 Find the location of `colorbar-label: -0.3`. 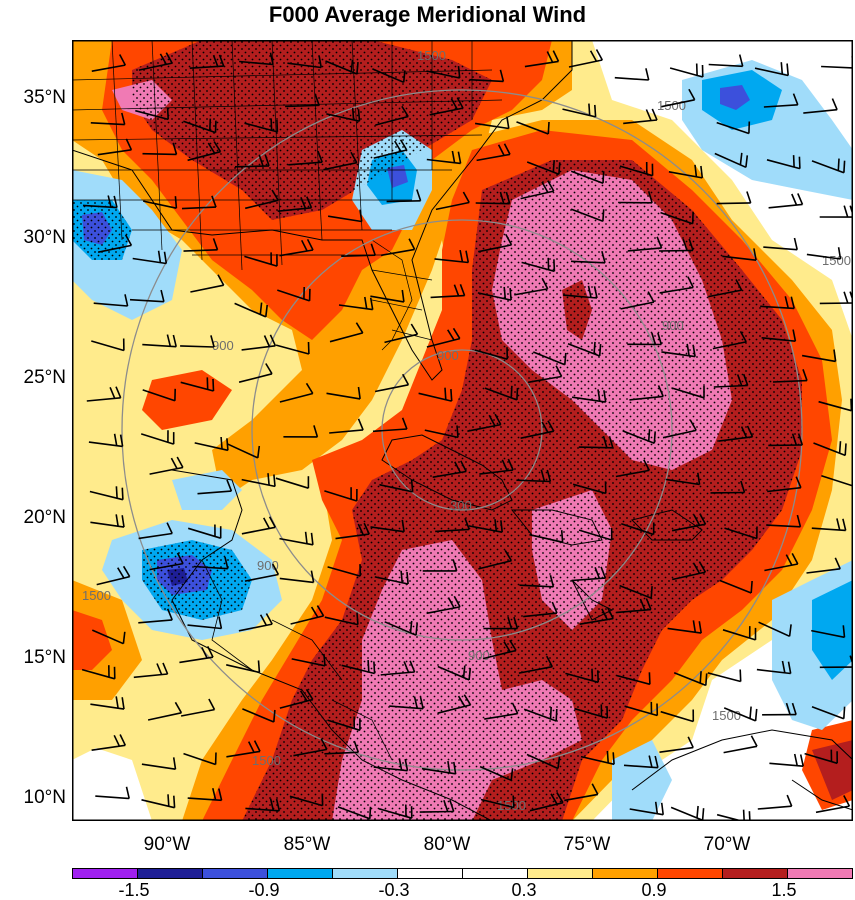

colorbar-label: -0.3 is located at coordinates (394, 890).